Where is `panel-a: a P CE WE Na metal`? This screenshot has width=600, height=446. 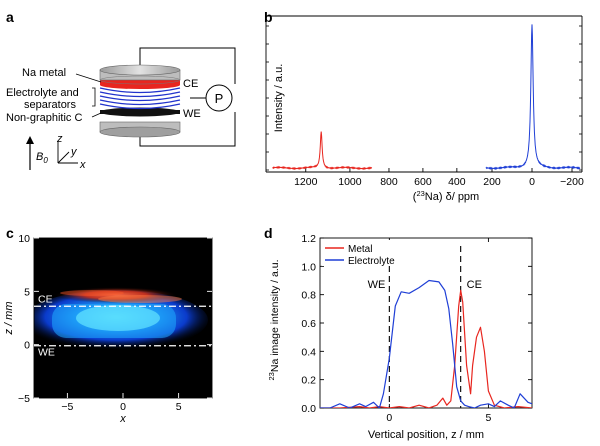 panel-a: a P CE WE Na metal is located at coordinates (121, 90).